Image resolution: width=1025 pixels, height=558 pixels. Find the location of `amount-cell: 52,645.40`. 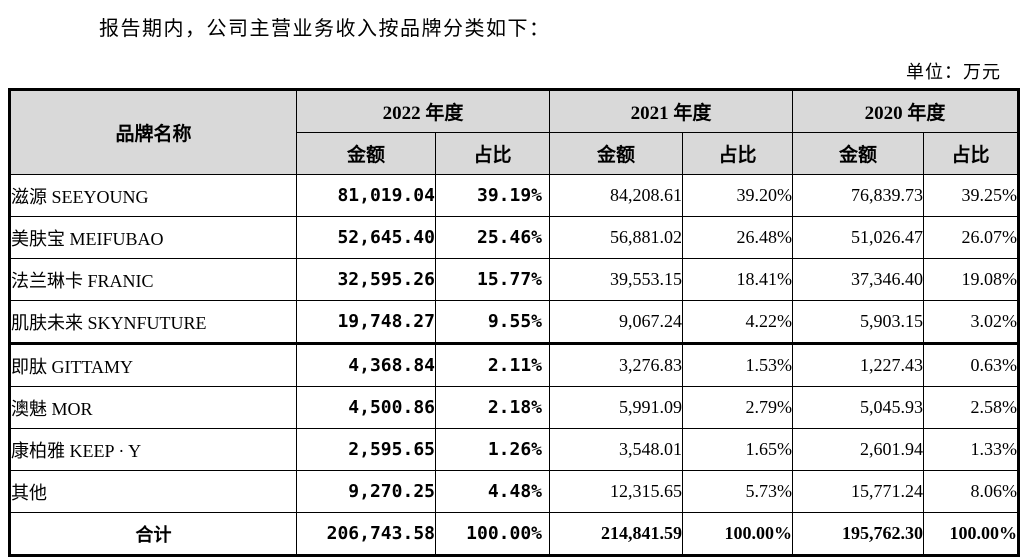

amount-cell: 52,645.40 is located at coordinates (366, 237).